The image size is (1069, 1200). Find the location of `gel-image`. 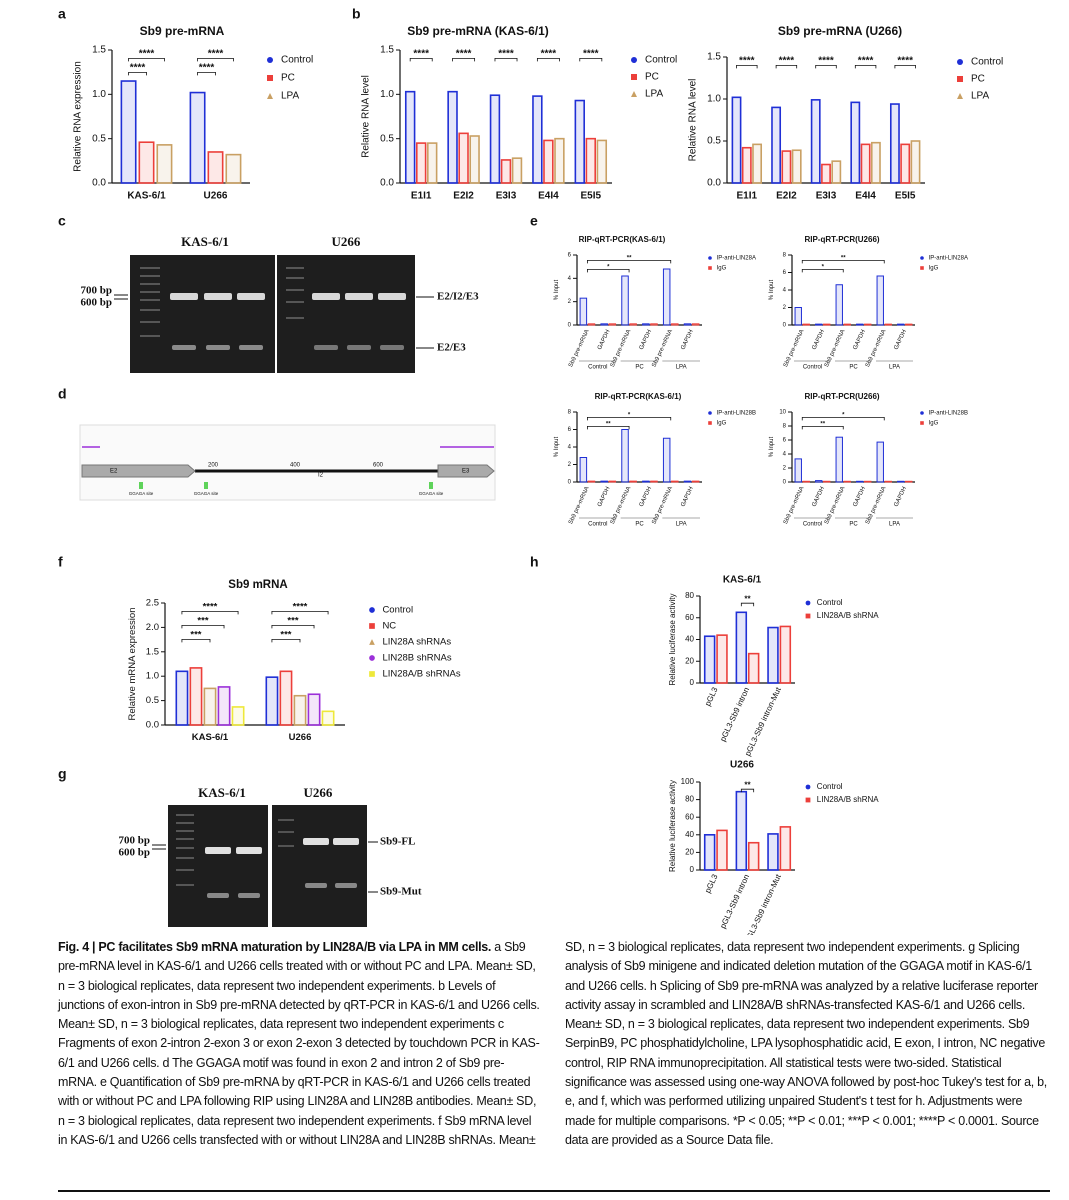

gel-image is located at coordinates (202, 314).